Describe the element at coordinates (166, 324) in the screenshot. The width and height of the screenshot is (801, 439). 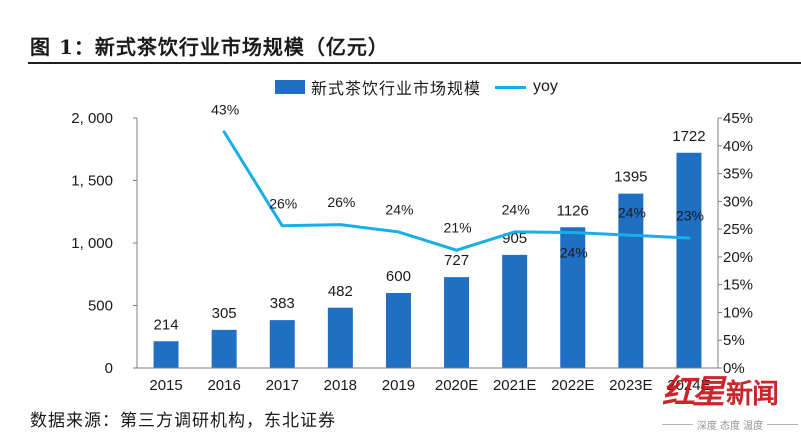
I see `bar-value-label-2015: 214` at that location.